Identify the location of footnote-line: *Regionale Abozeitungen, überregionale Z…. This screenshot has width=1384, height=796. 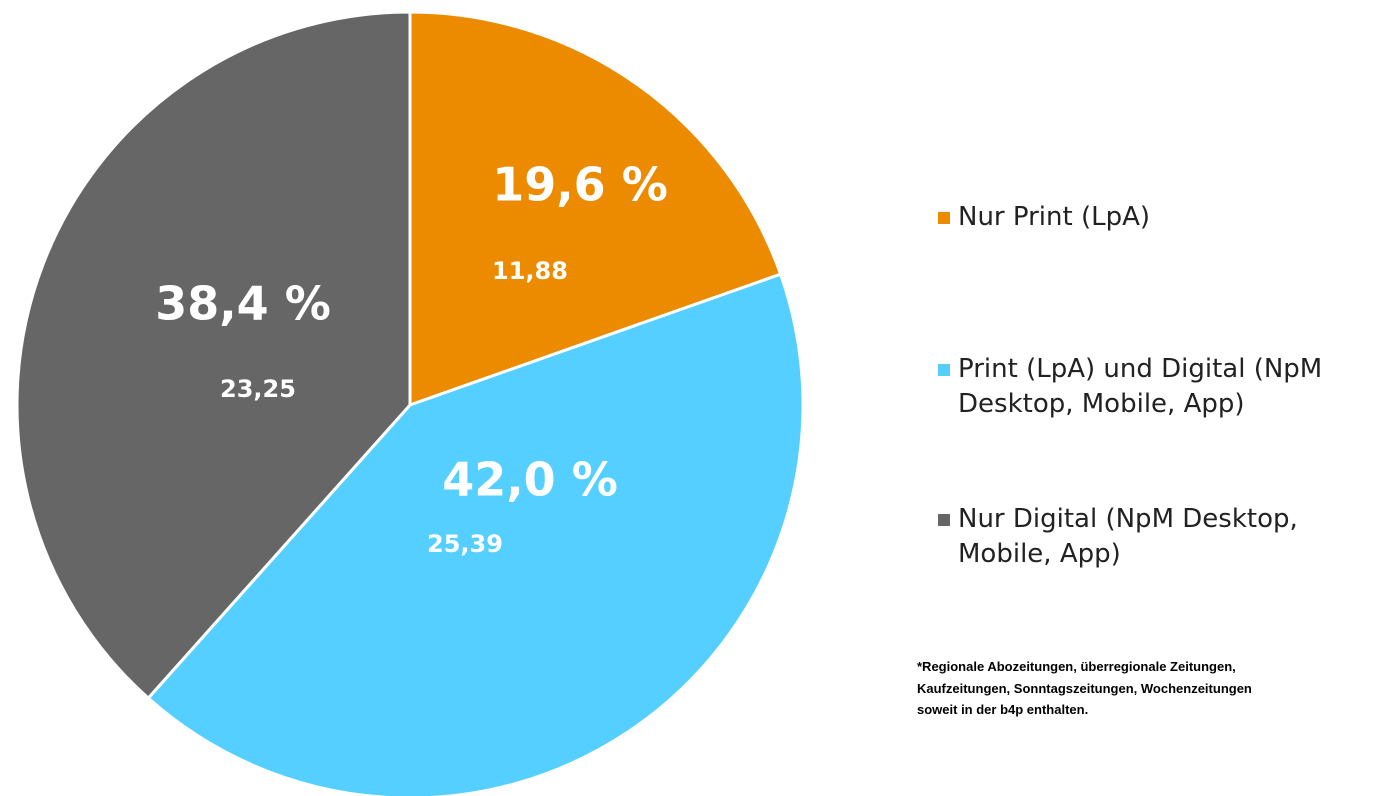
(1076, 666).